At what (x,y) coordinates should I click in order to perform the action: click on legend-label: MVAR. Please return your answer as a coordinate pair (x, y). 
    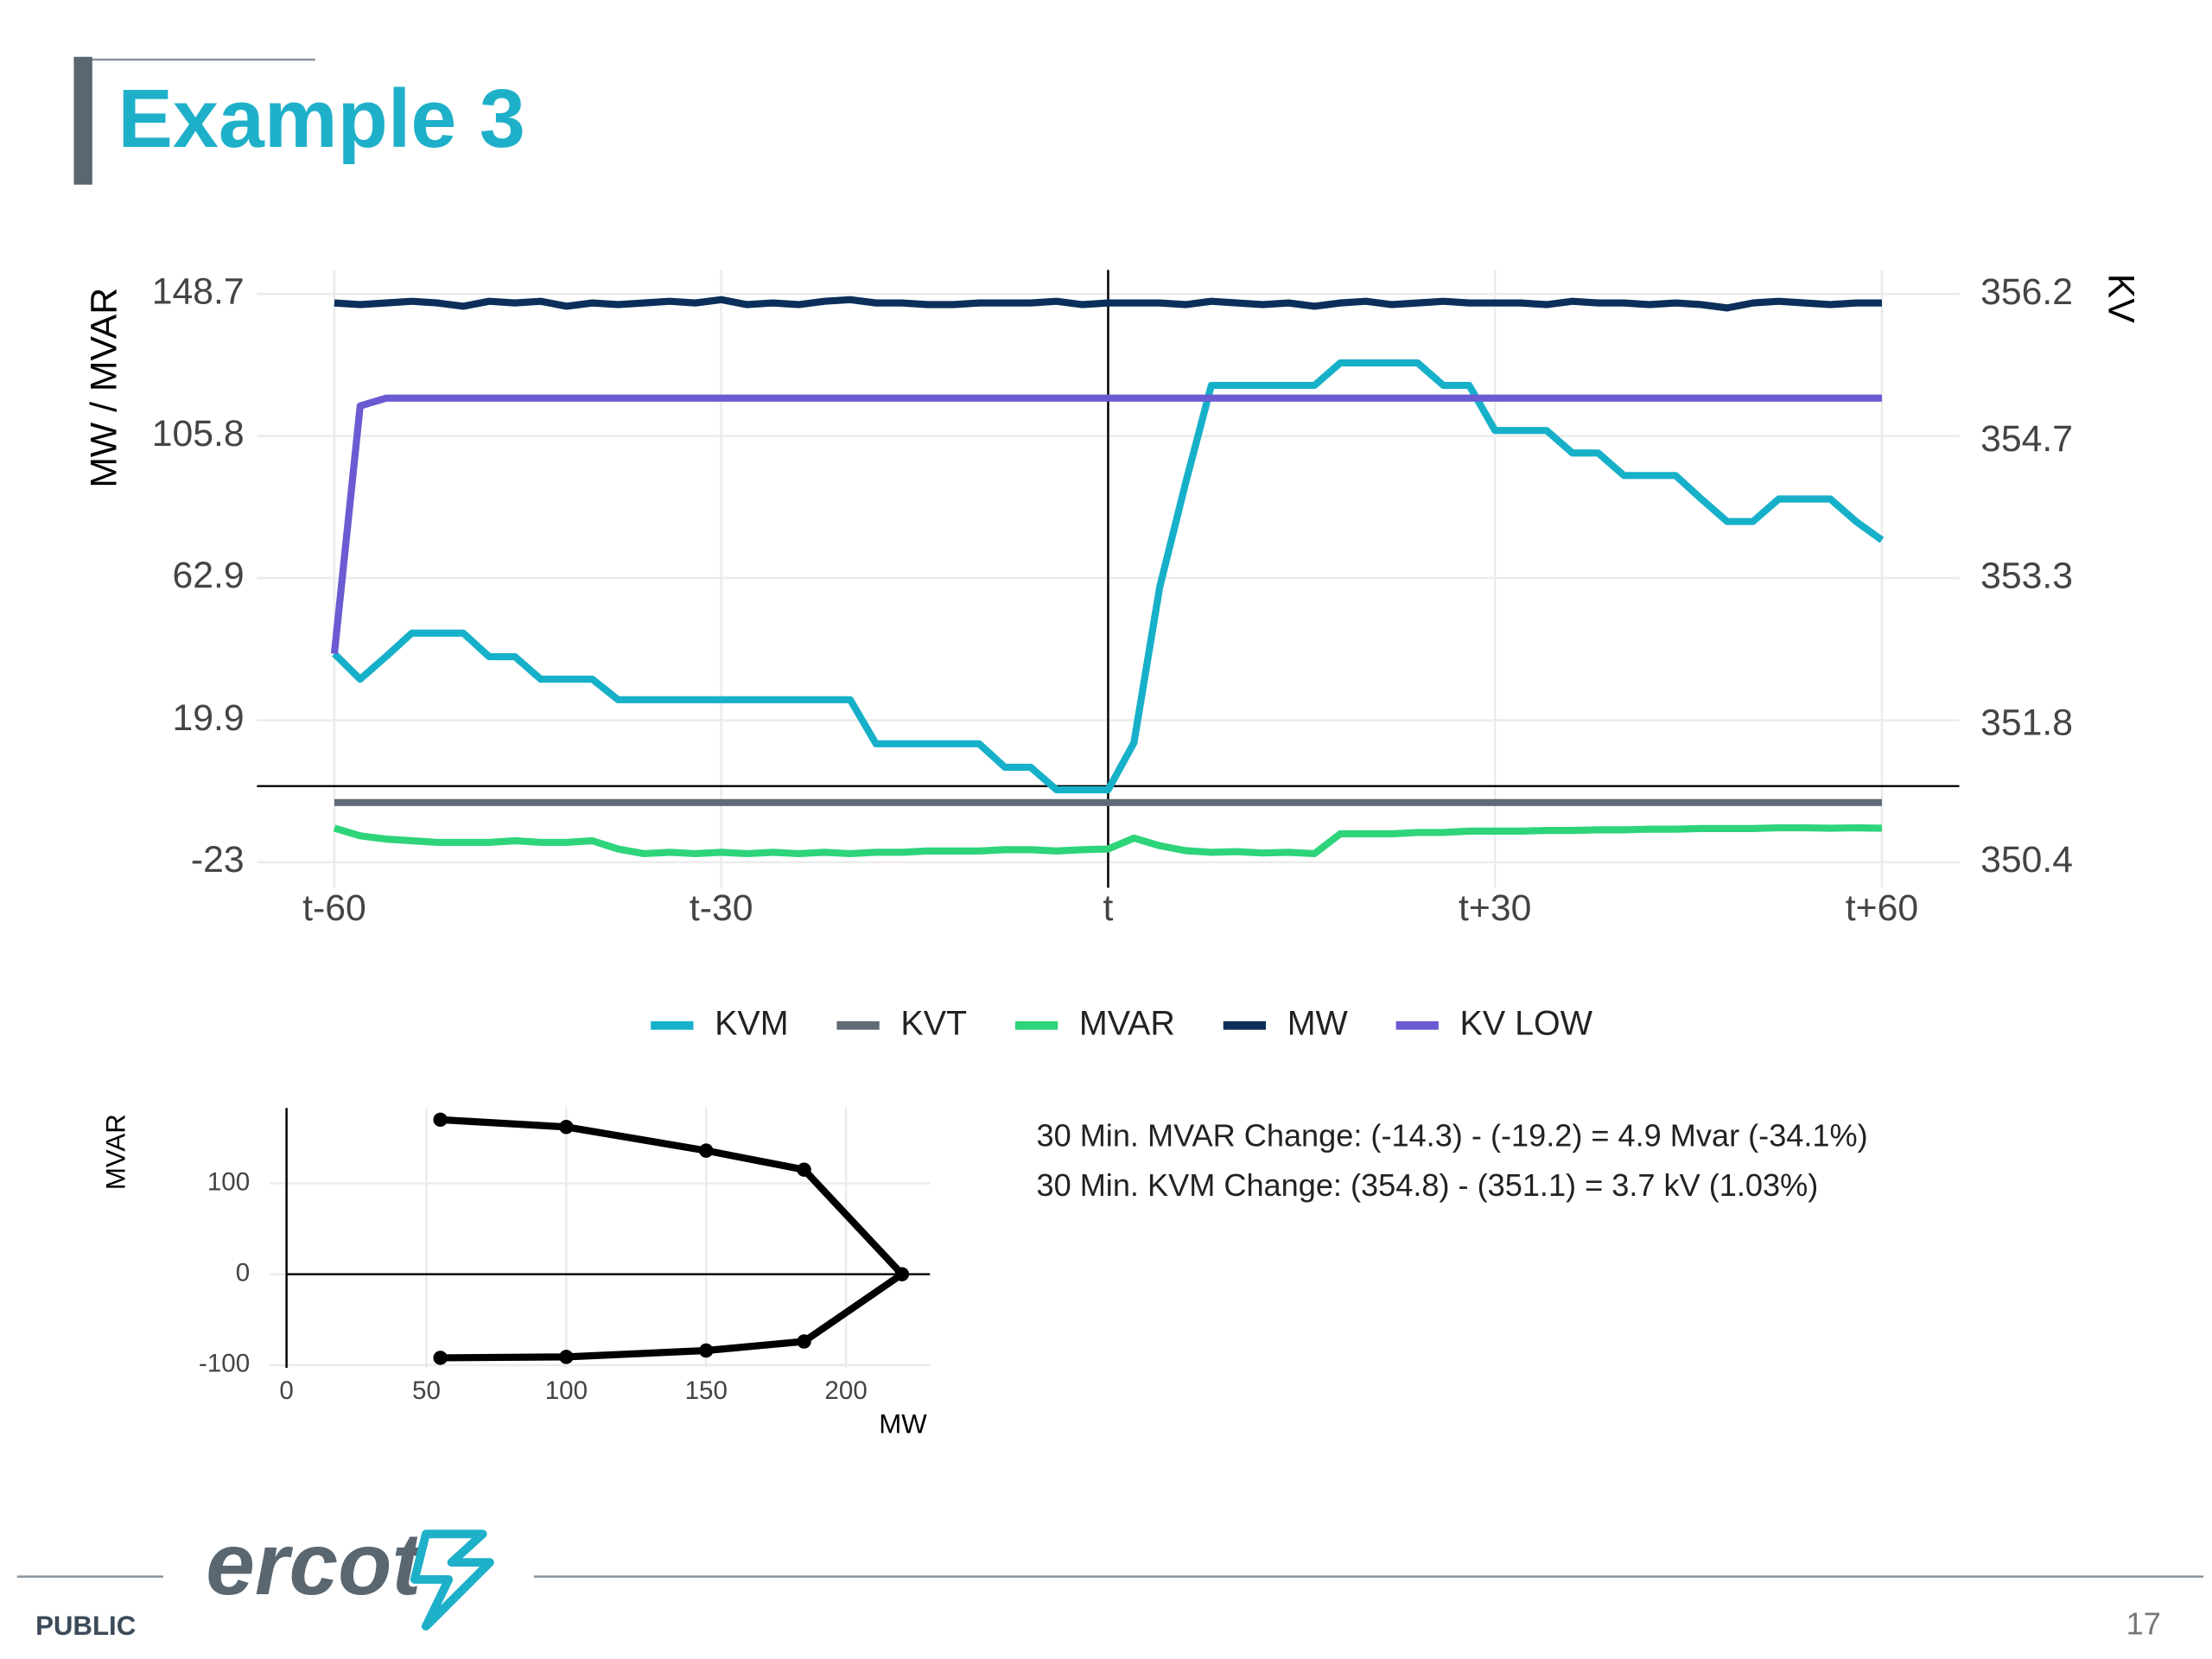
    Looking at the image, I should click on (1127, 1023).